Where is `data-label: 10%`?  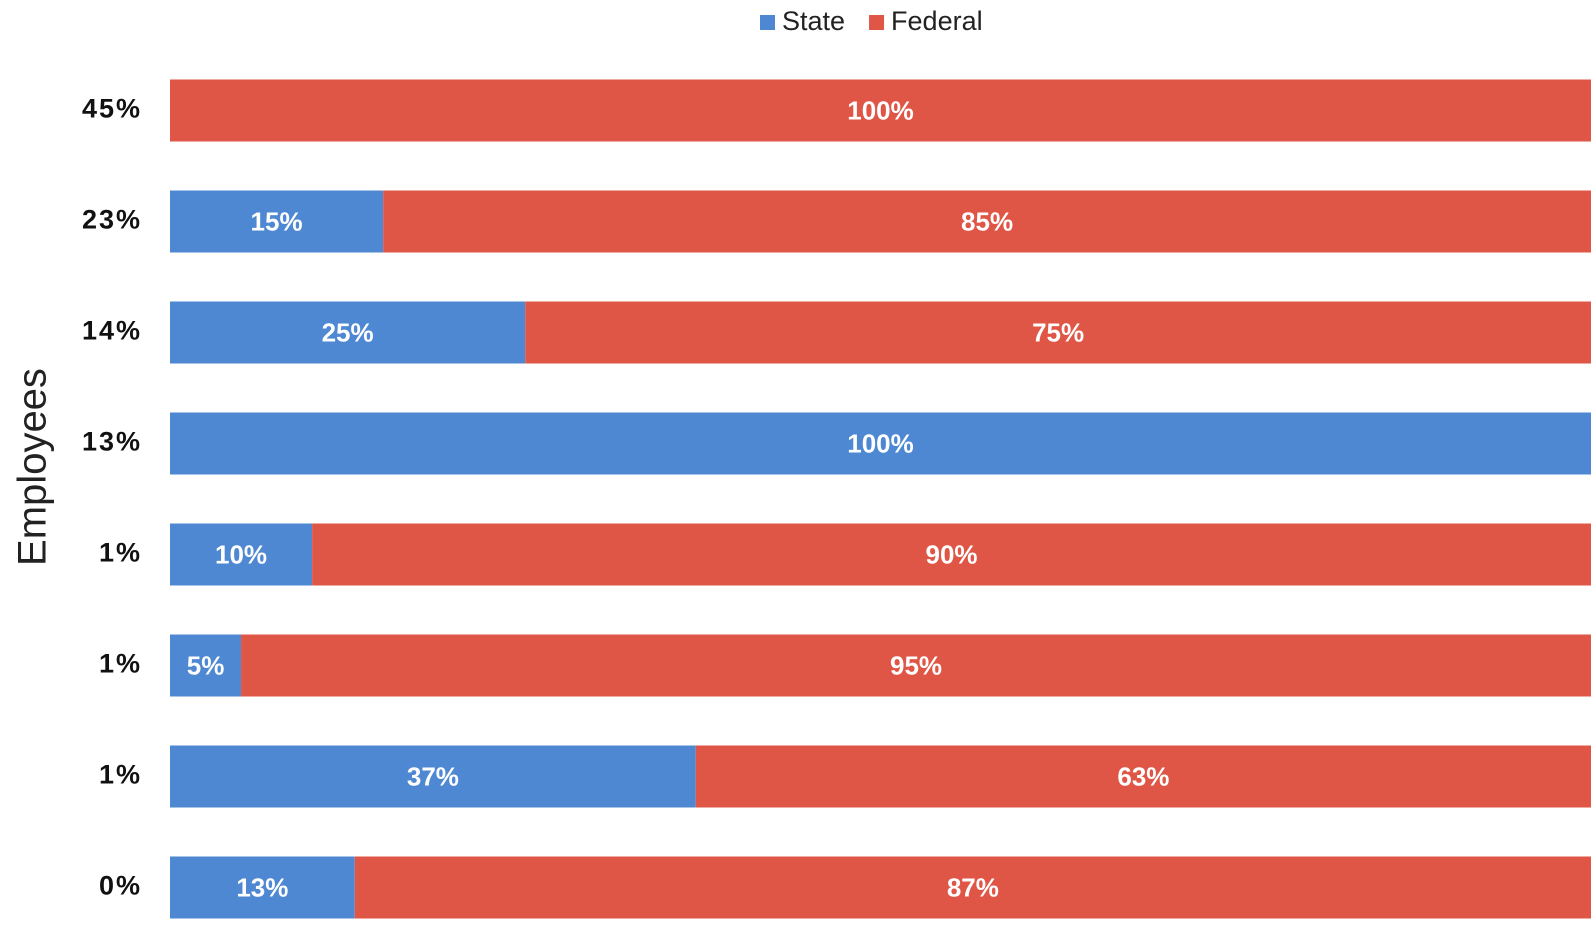
data-label: 10% is located at coordinates (241, 554).